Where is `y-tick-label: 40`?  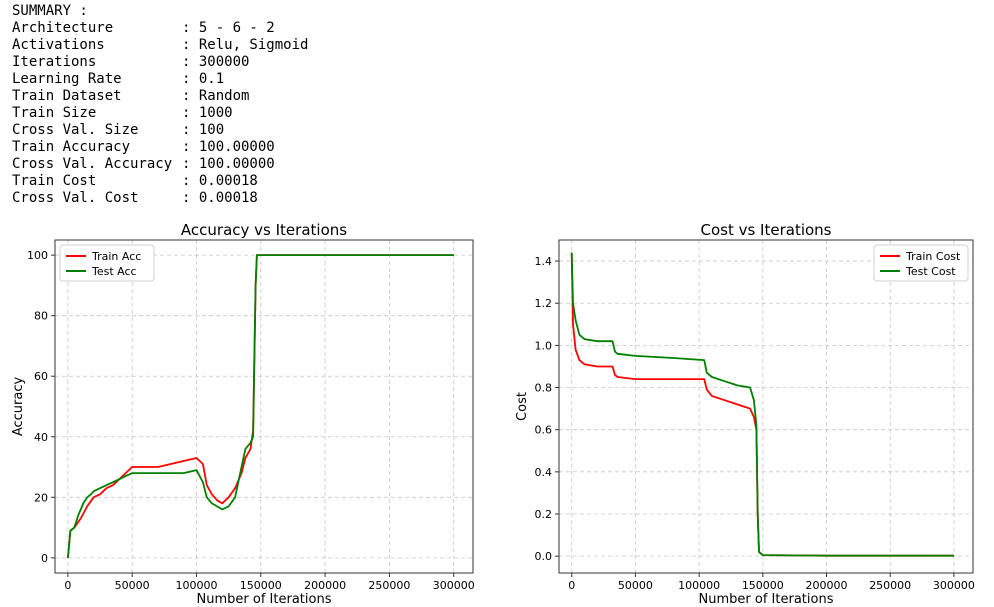
y-tick-label: 40 is located at coordinates (41, 437).